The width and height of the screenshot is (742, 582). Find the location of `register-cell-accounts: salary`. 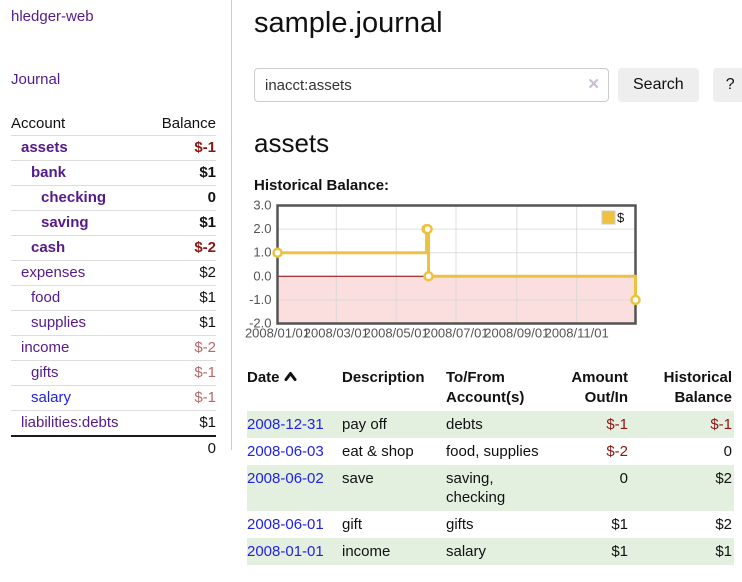

register-cell-accounts: salary is located at coordinates (466, 551).